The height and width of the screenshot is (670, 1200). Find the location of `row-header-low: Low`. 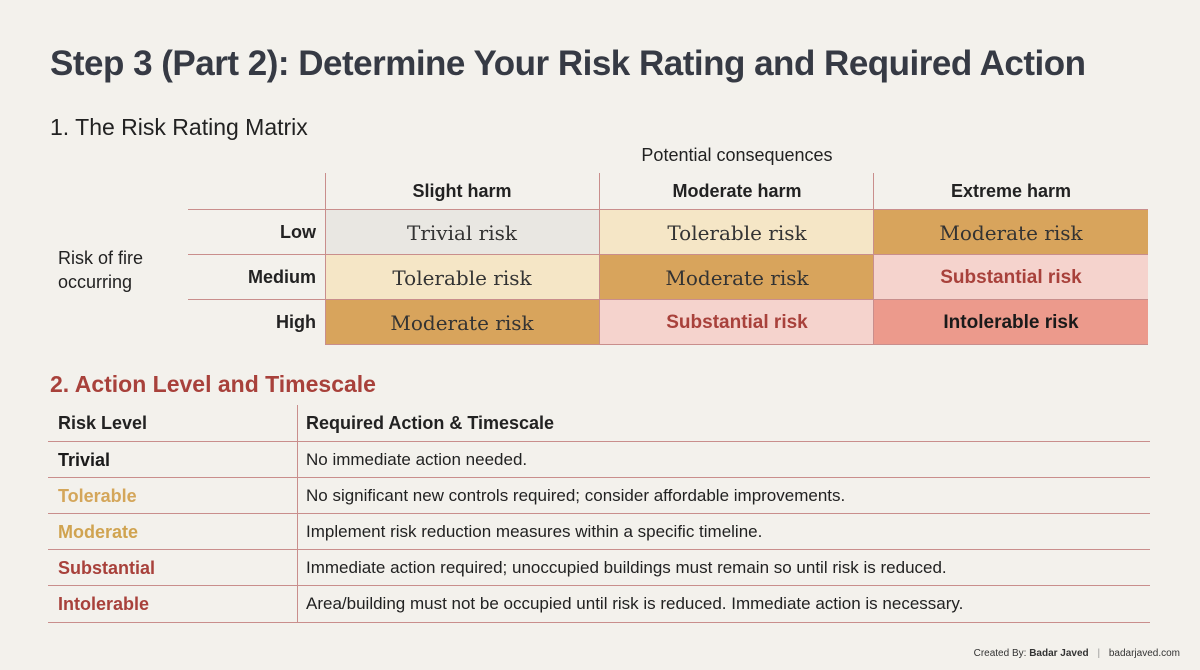

row-header-low: Low is located at coordinates (298, 232).